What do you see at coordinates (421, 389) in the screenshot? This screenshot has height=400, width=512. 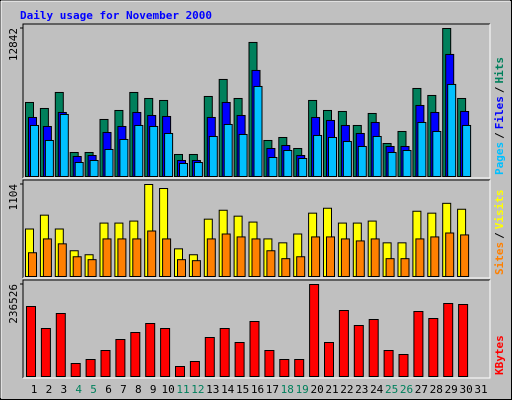 I see `x-tick-label: 27` at bounding box center [421, 389].